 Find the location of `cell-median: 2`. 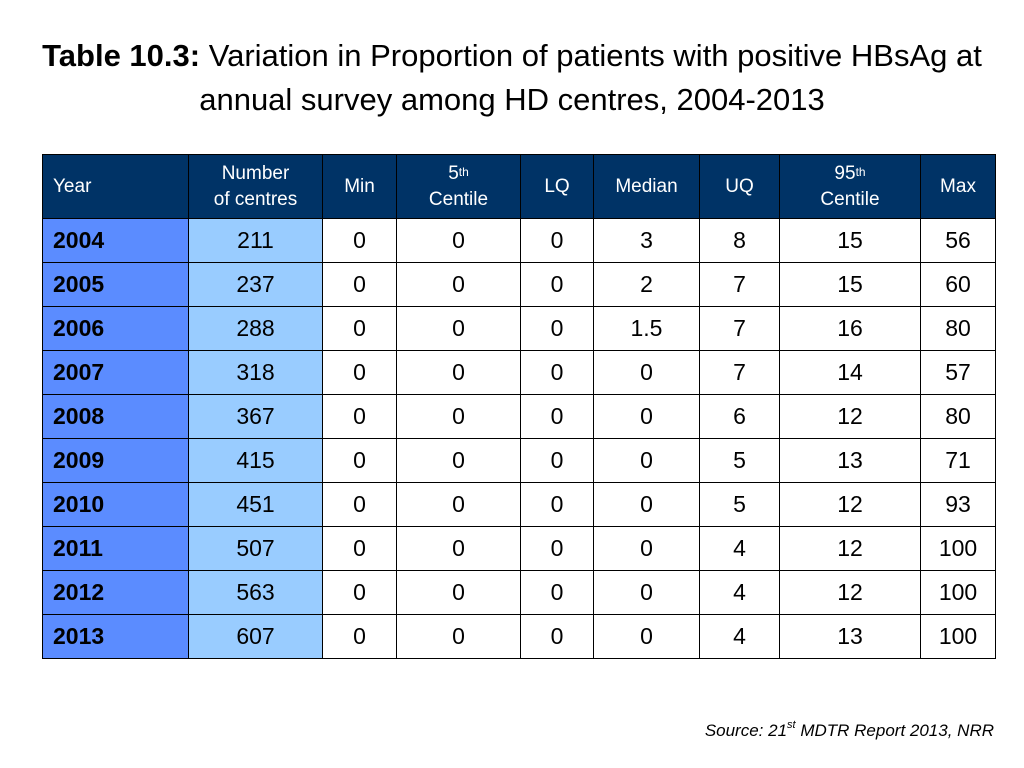

cell-median: 2 is located at coordinates (646, 284).